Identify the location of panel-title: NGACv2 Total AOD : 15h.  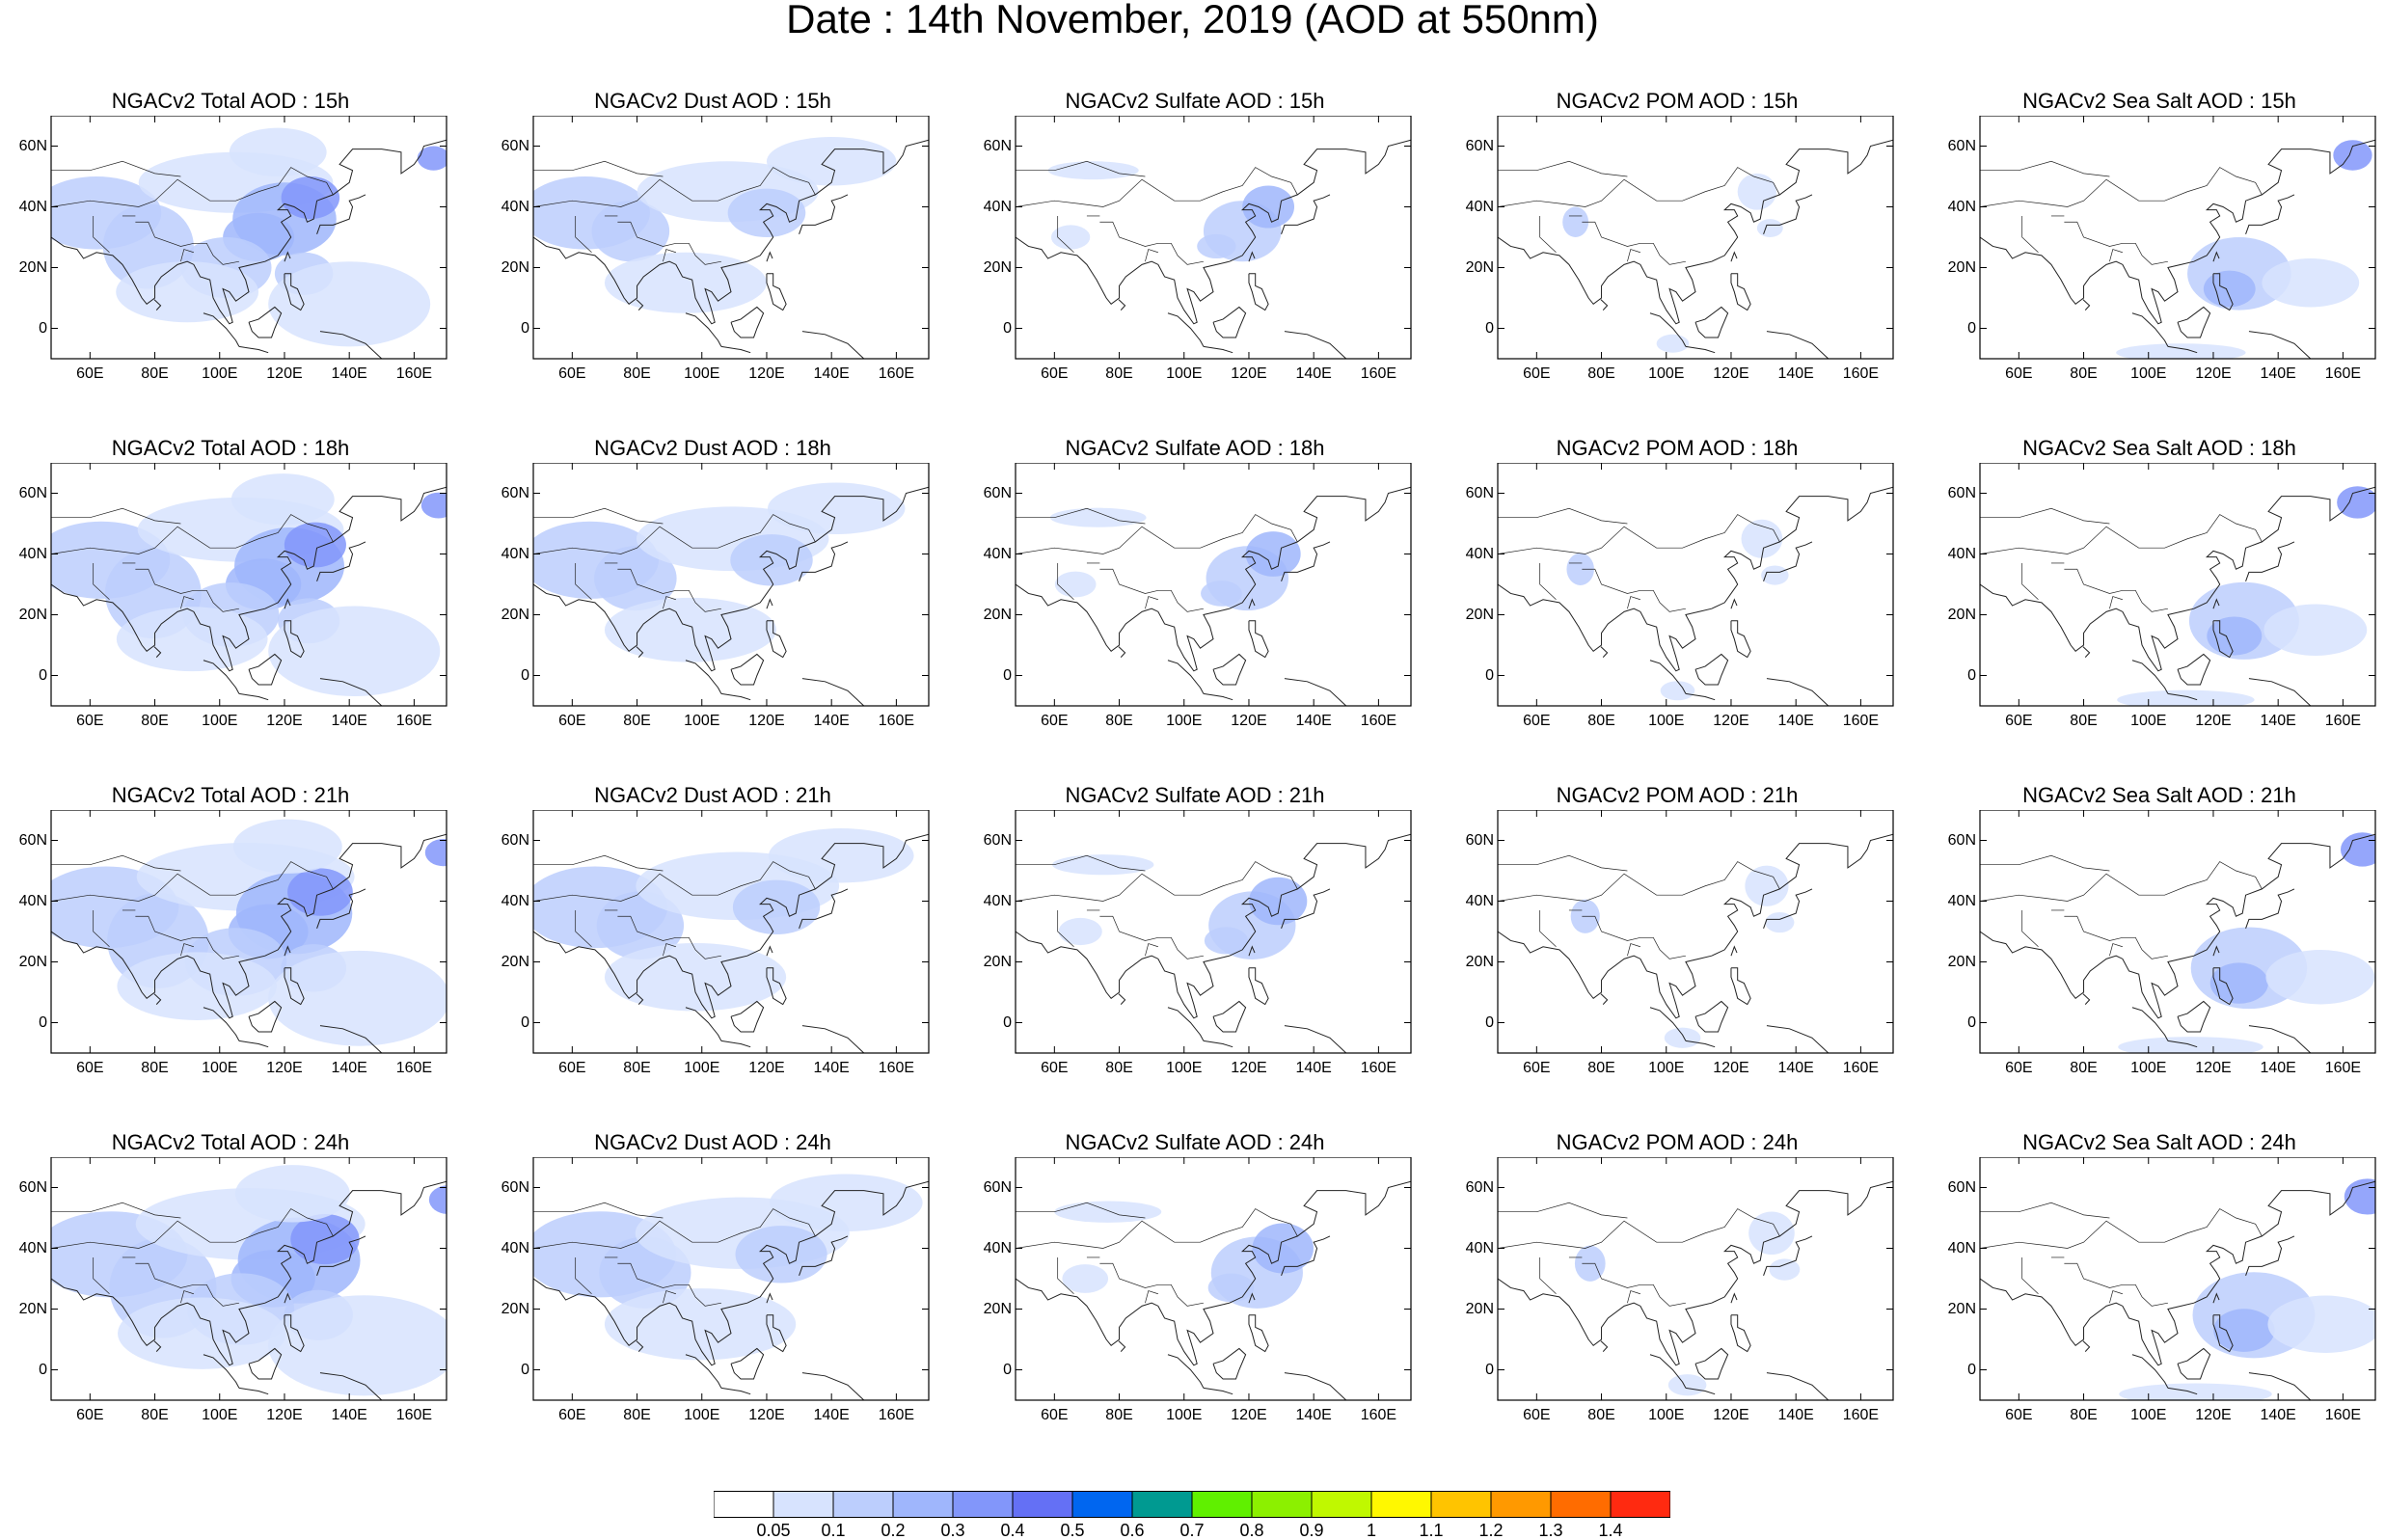
(230, 101).